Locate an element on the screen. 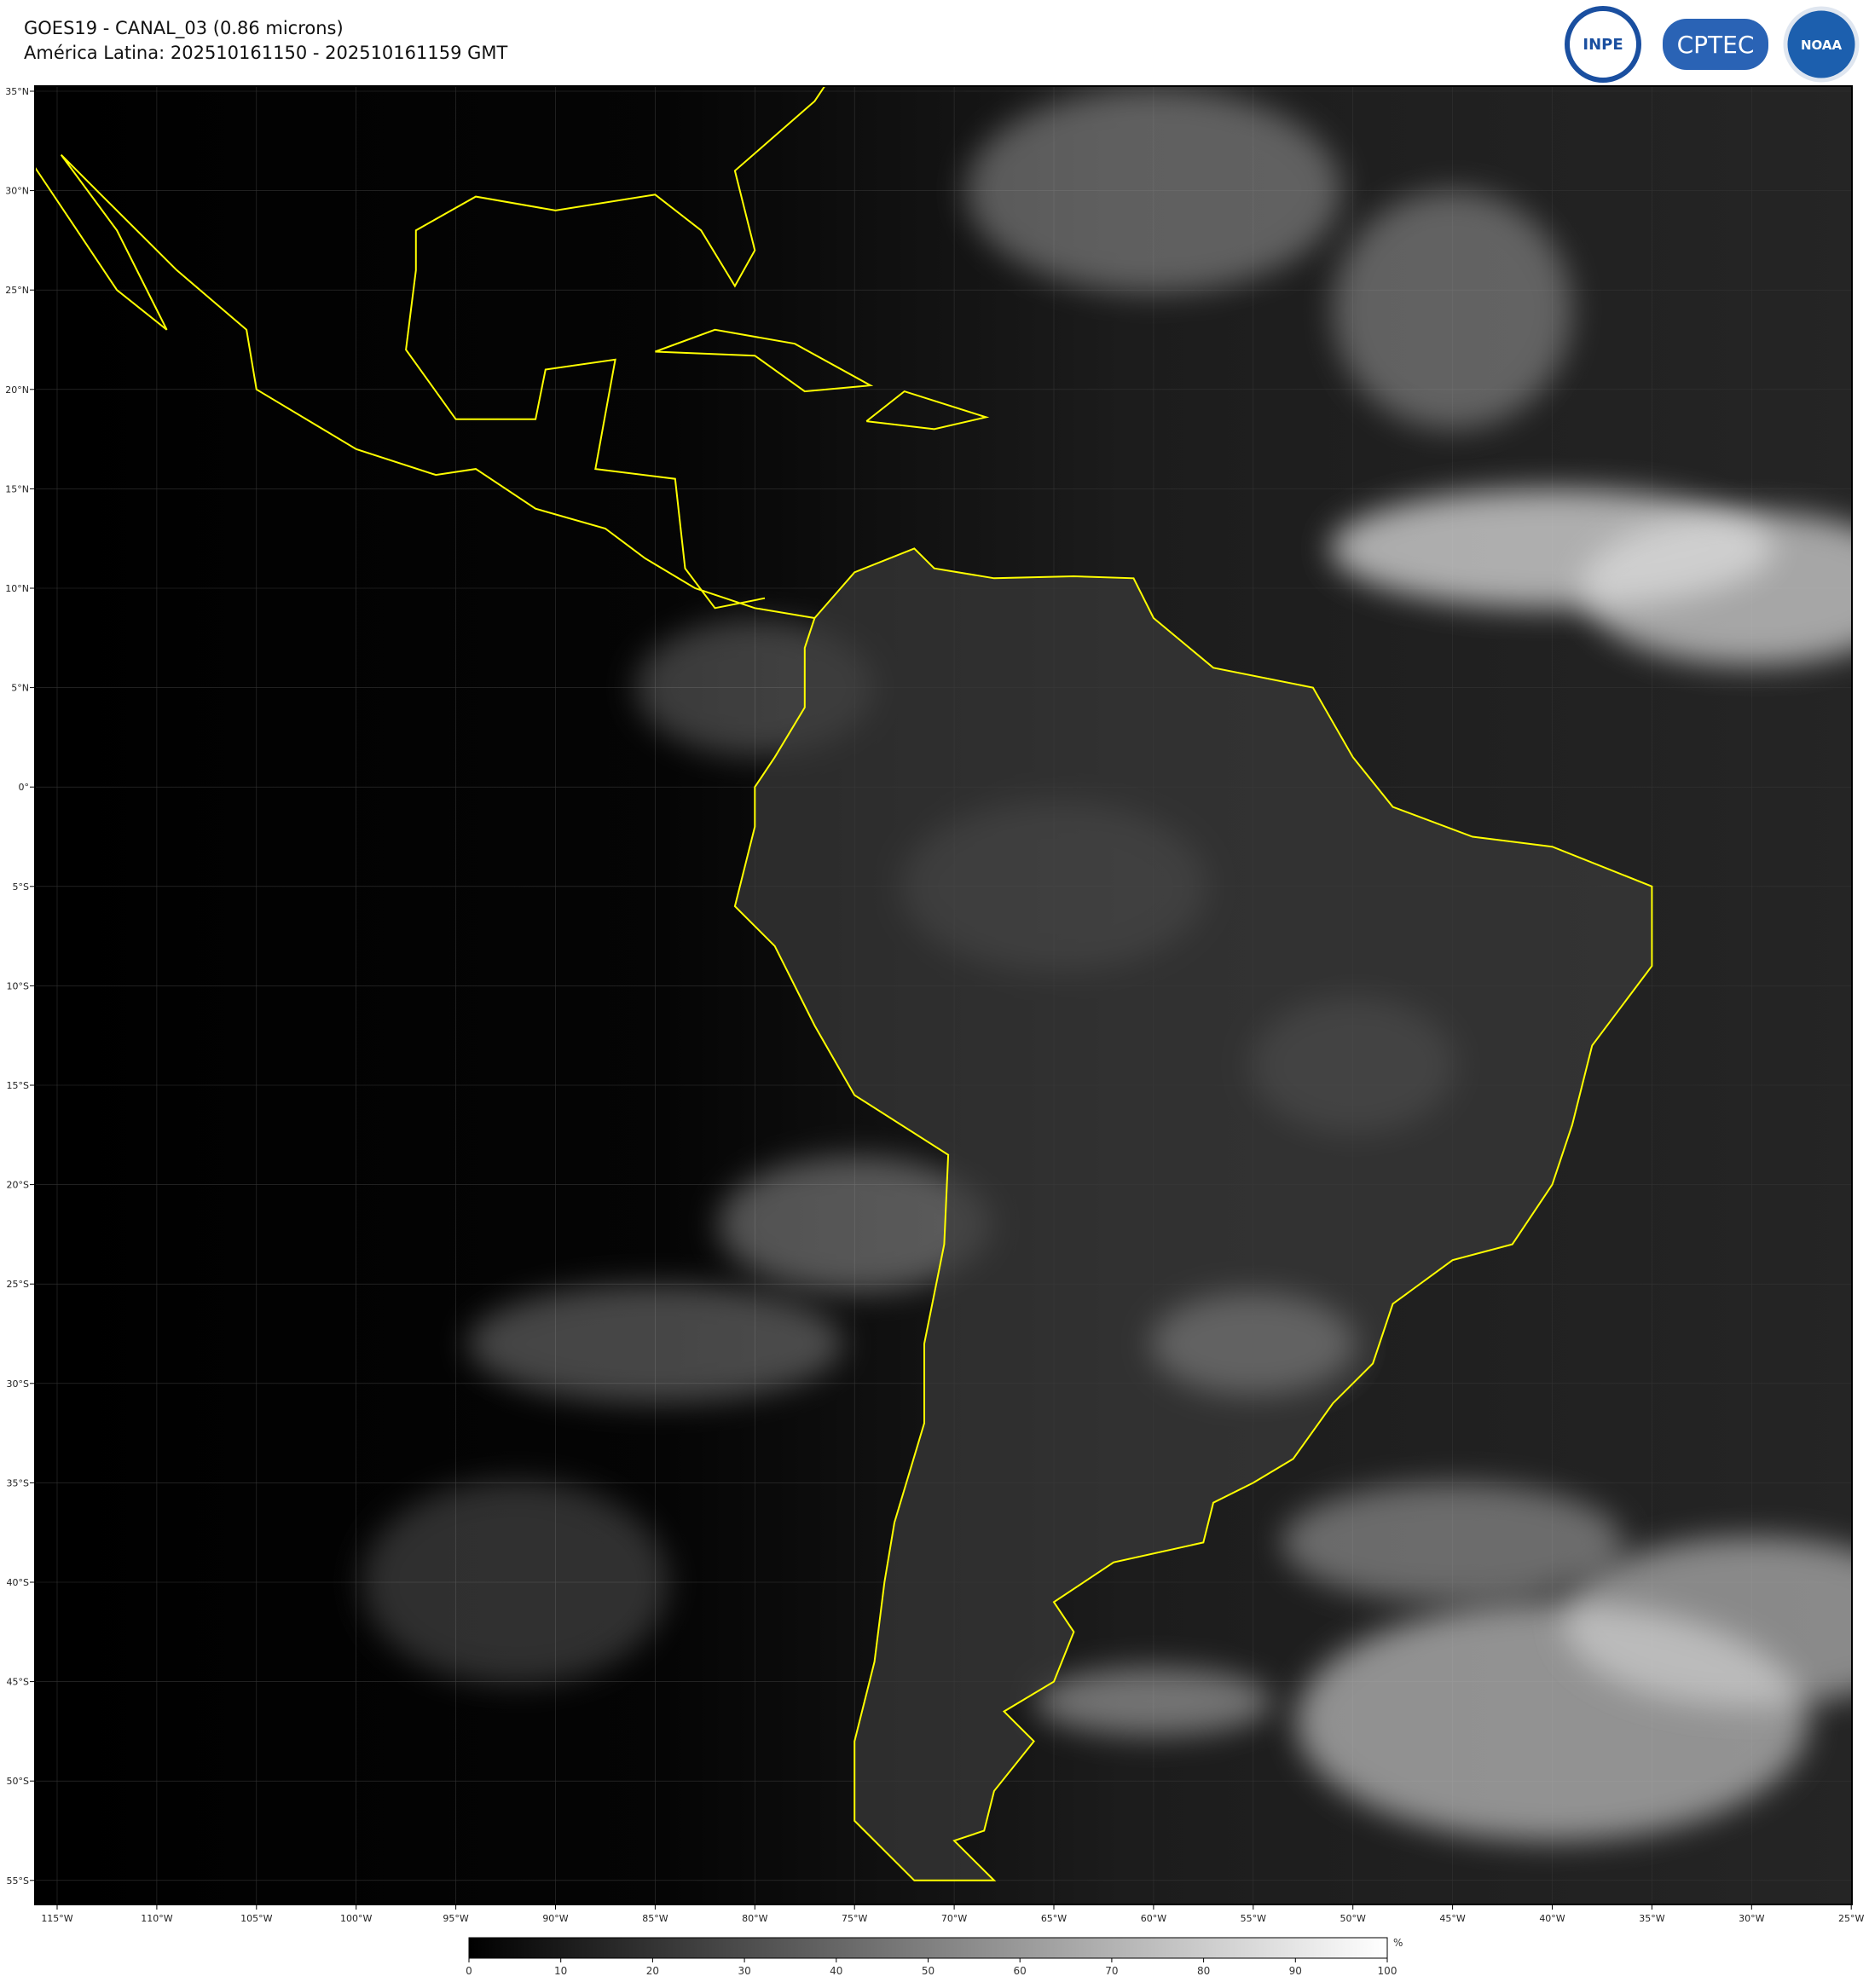  colorbar-label: 100 is located at coordinates (1387, 1971).